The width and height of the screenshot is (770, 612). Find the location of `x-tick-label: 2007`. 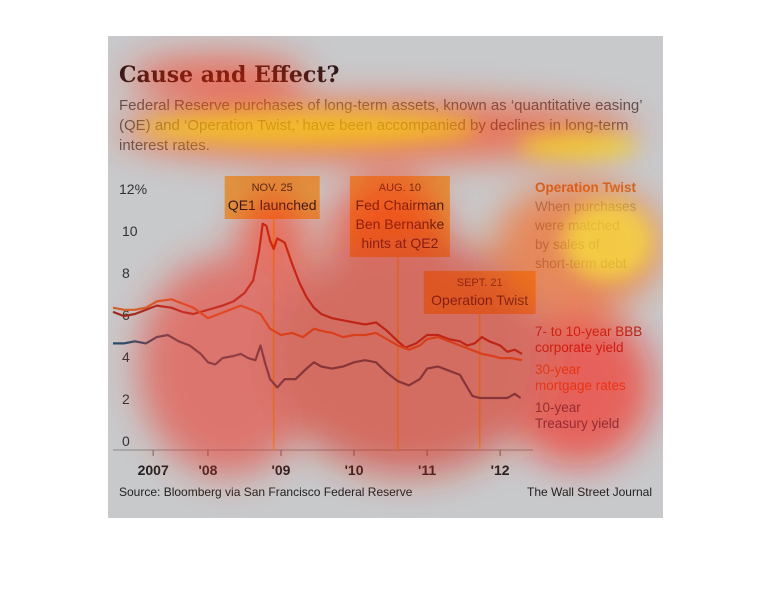

x-tick-label: 2007 is located at coordinates (153, 470).